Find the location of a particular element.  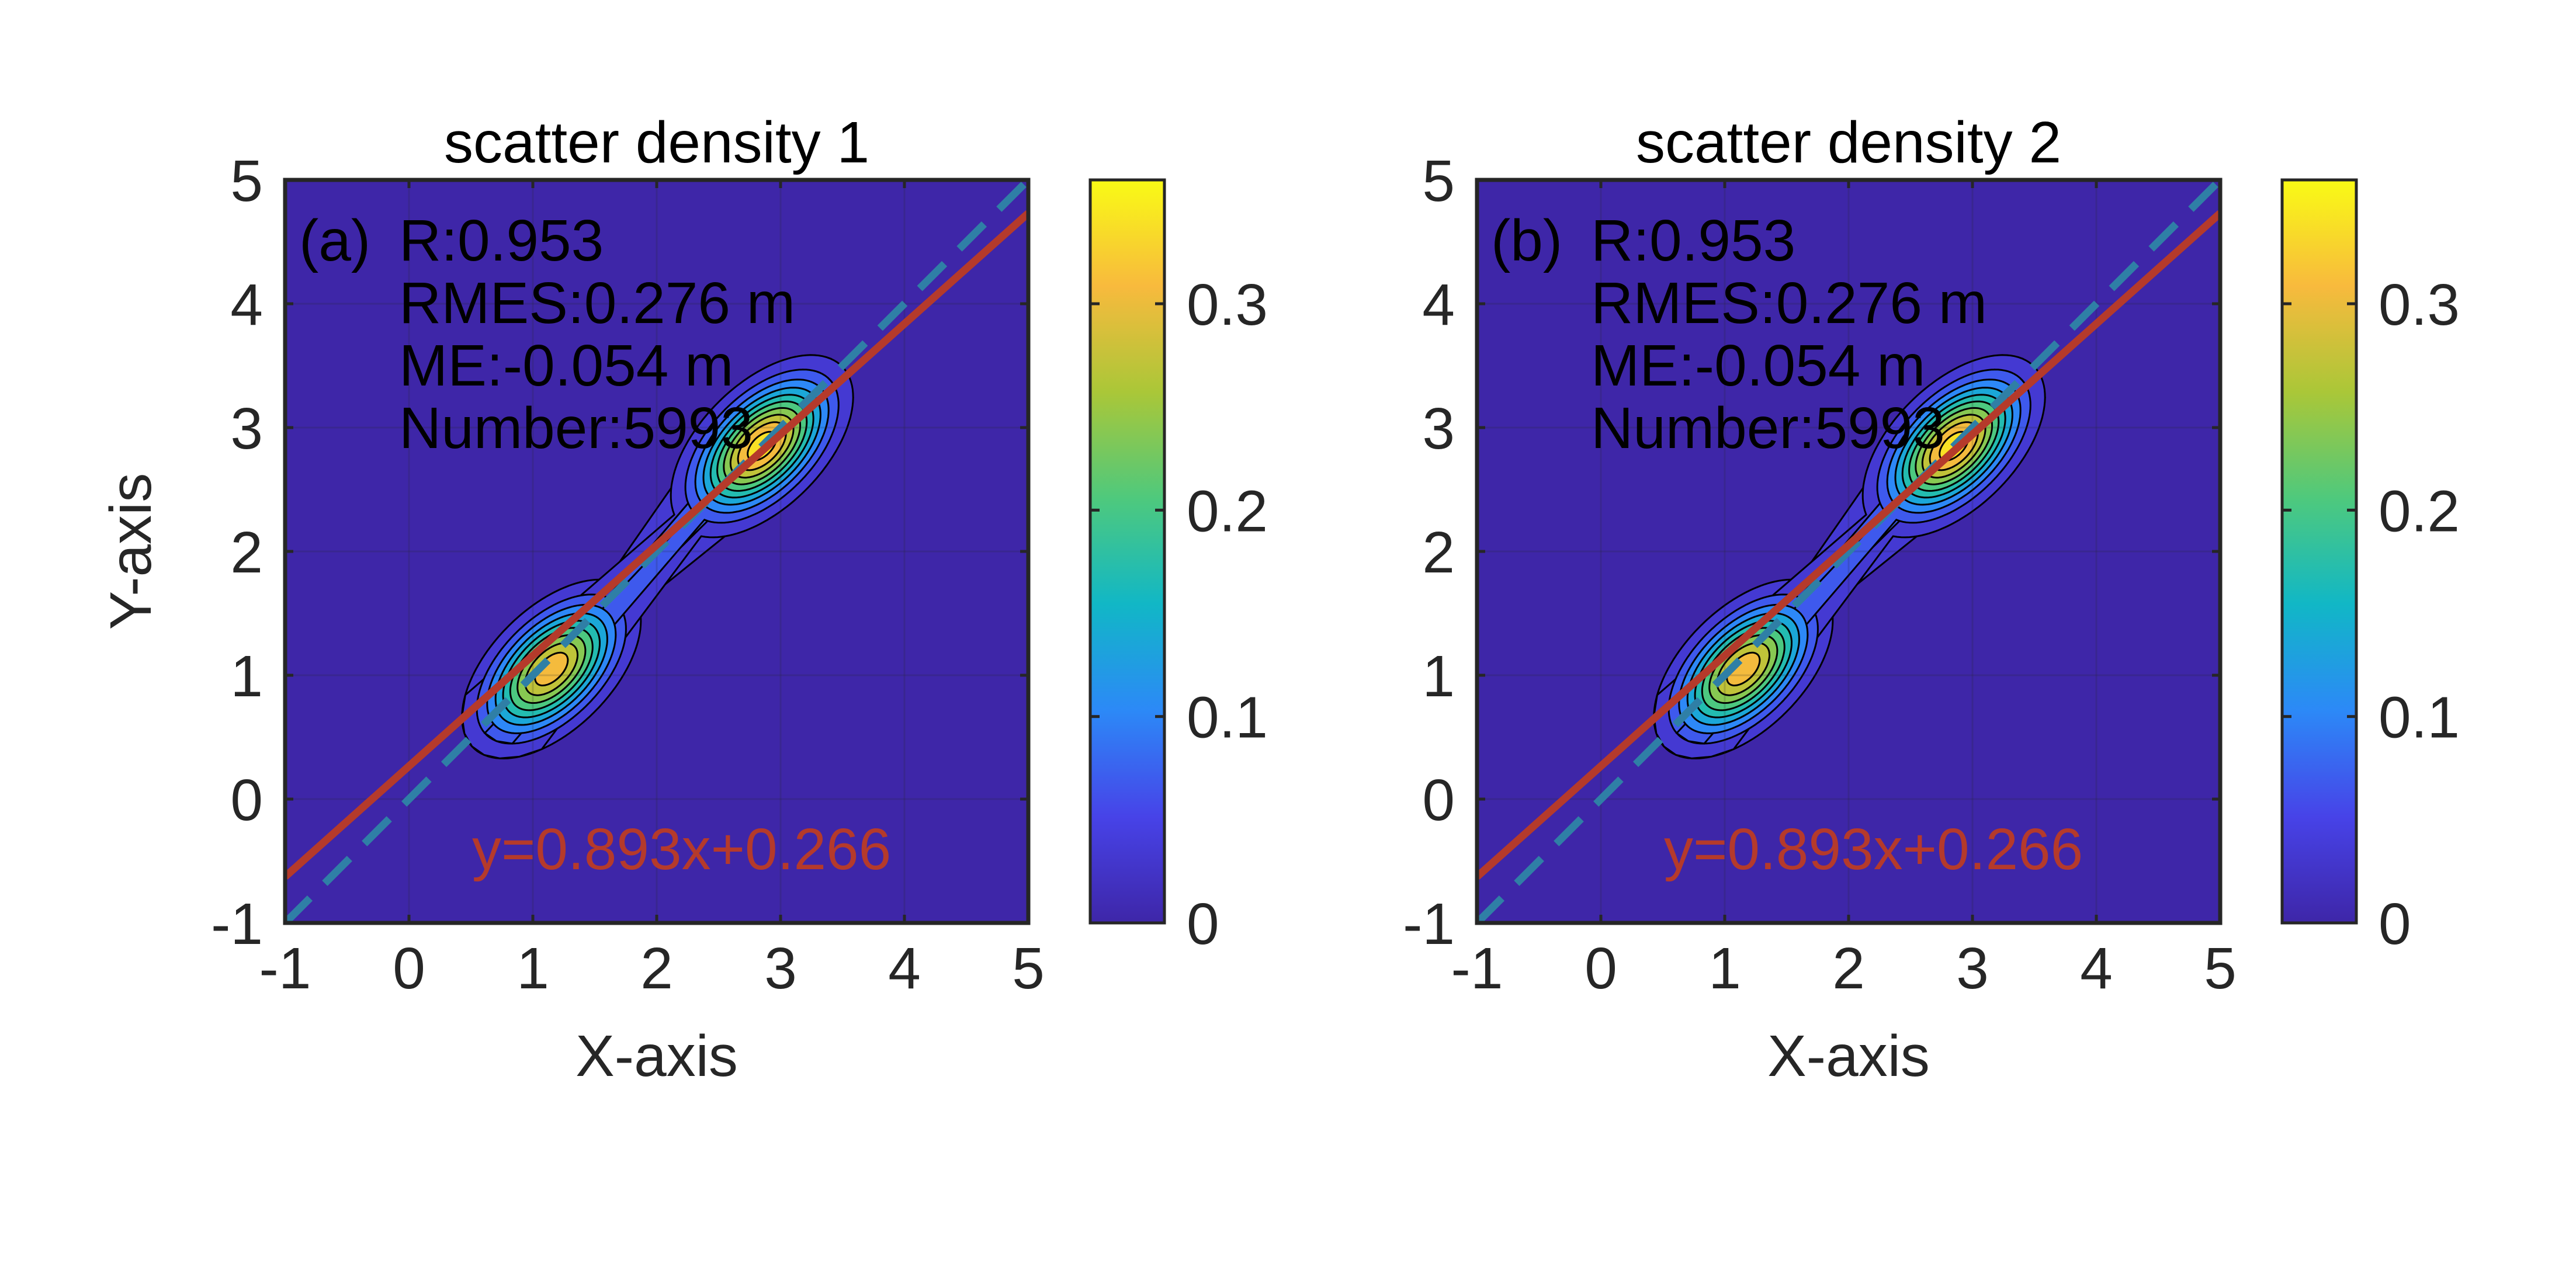

y-axis-label: Y-axis is located at coordinates (131, 551).